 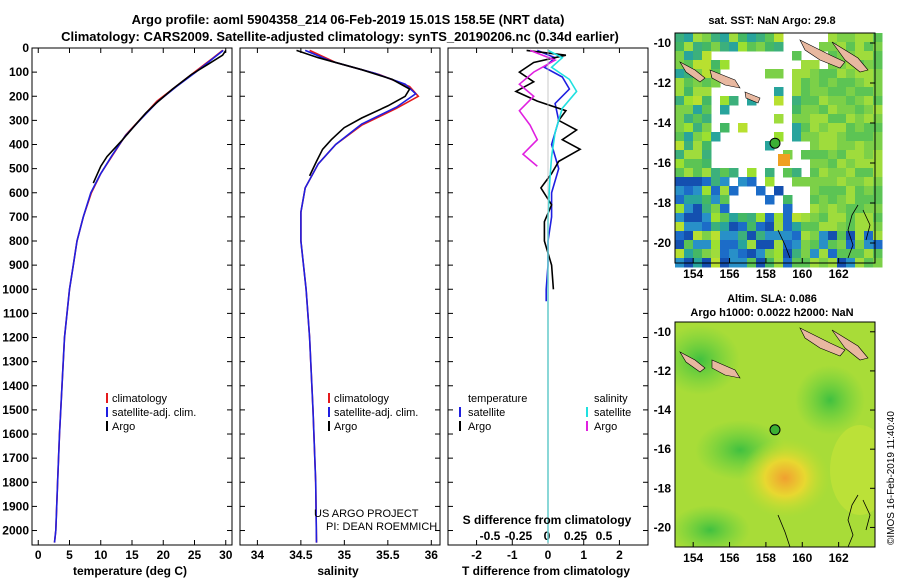 I want to click on map-y-tick-label: -20, so click(x=663, y=243).